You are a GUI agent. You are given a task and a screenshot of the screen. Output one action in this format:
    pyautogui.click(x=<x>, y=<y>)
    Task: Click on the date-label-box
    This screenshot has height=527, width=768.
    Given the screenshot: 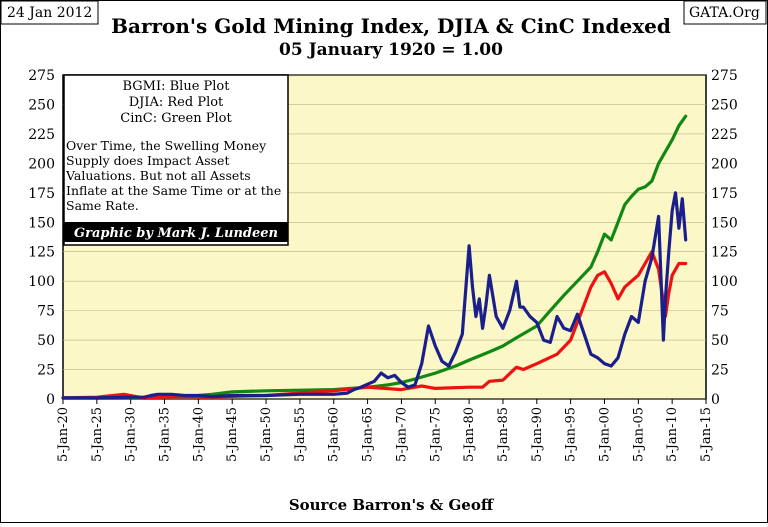 What is the action you would take?
    pyautogui.click(x=49, y=12)
    